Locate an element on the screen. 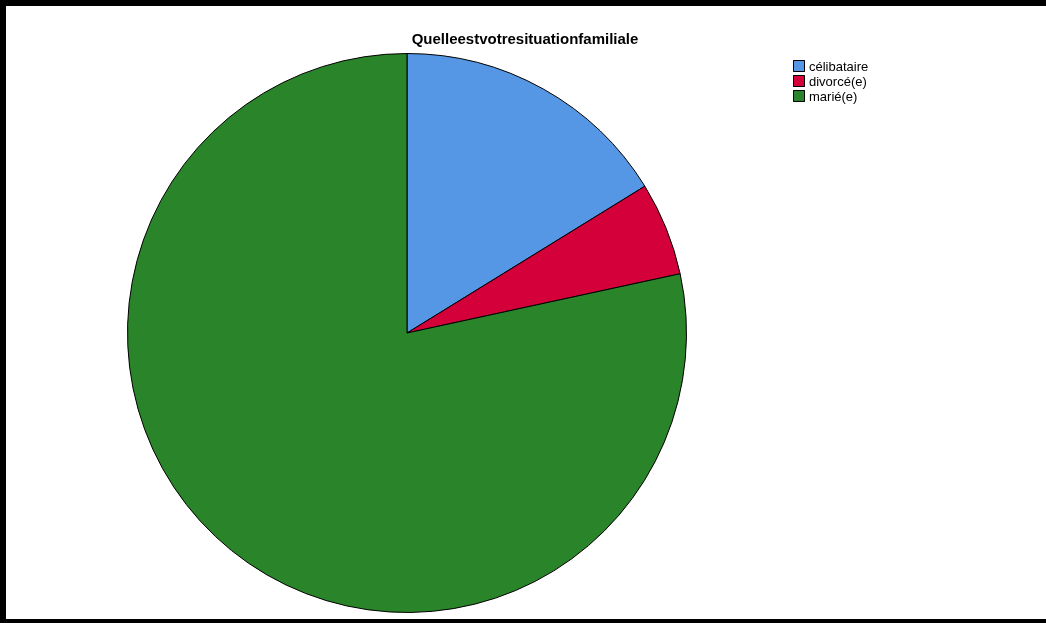 The width and height of the screenshot is (1046, 623). legend-label: divorcé(e) is located at coordinates (838, 81).